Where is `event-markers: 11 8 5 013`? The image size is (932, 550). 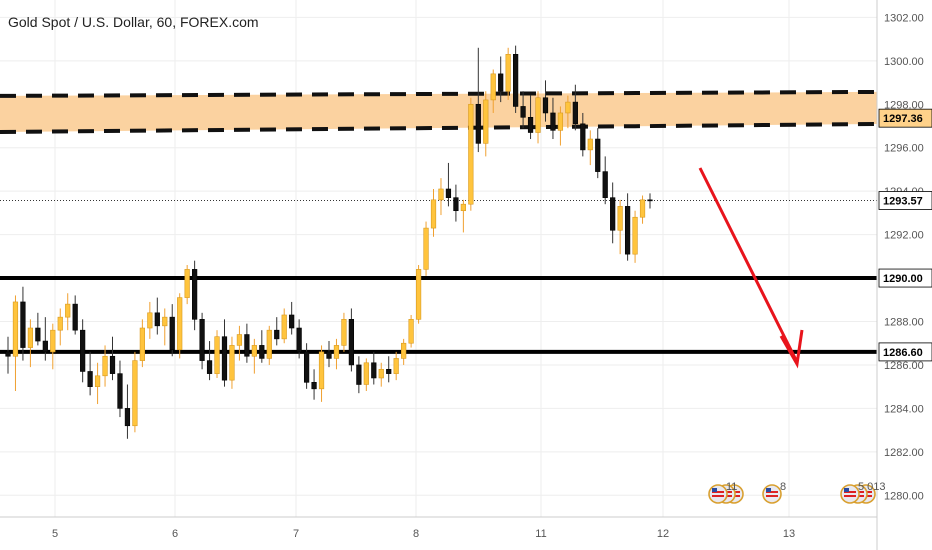 event-markers: 11 8 5 013 is located at coordinates (797, 492).